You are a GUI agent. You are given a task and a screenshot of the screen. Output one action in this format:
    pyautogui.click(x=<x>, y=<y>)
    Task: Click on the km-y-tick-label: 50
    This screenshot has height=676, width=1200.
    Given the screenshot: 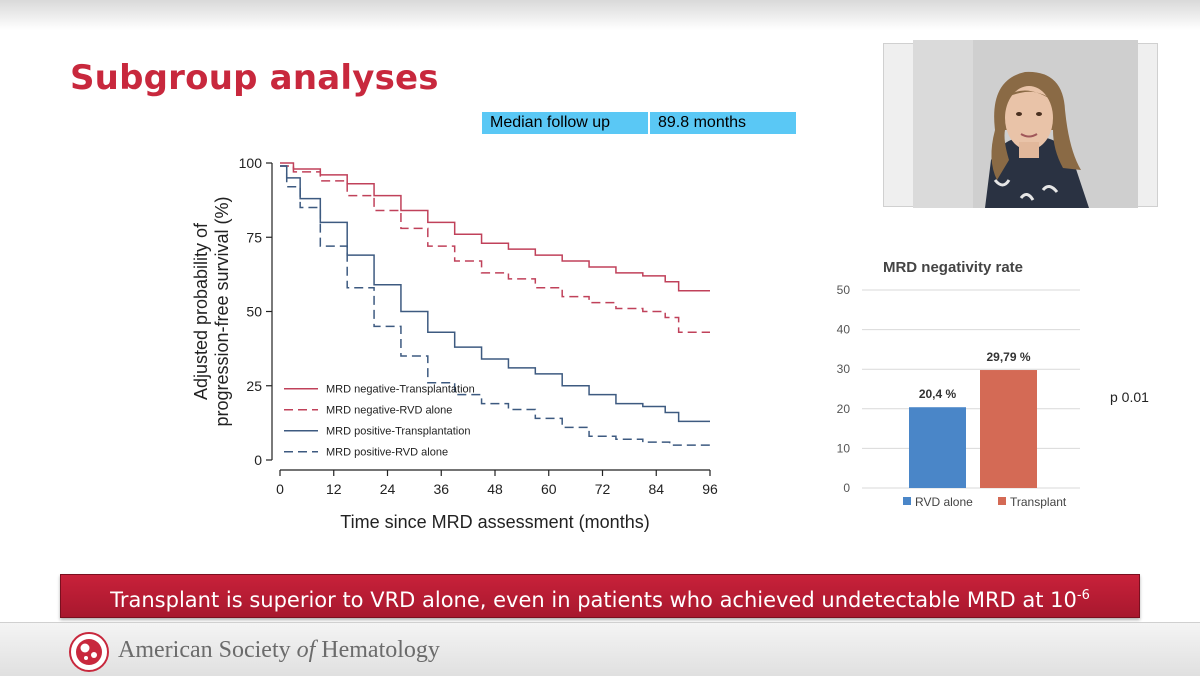 What is the action you would take?
    pyautogui.click(x=254, y=312)
    